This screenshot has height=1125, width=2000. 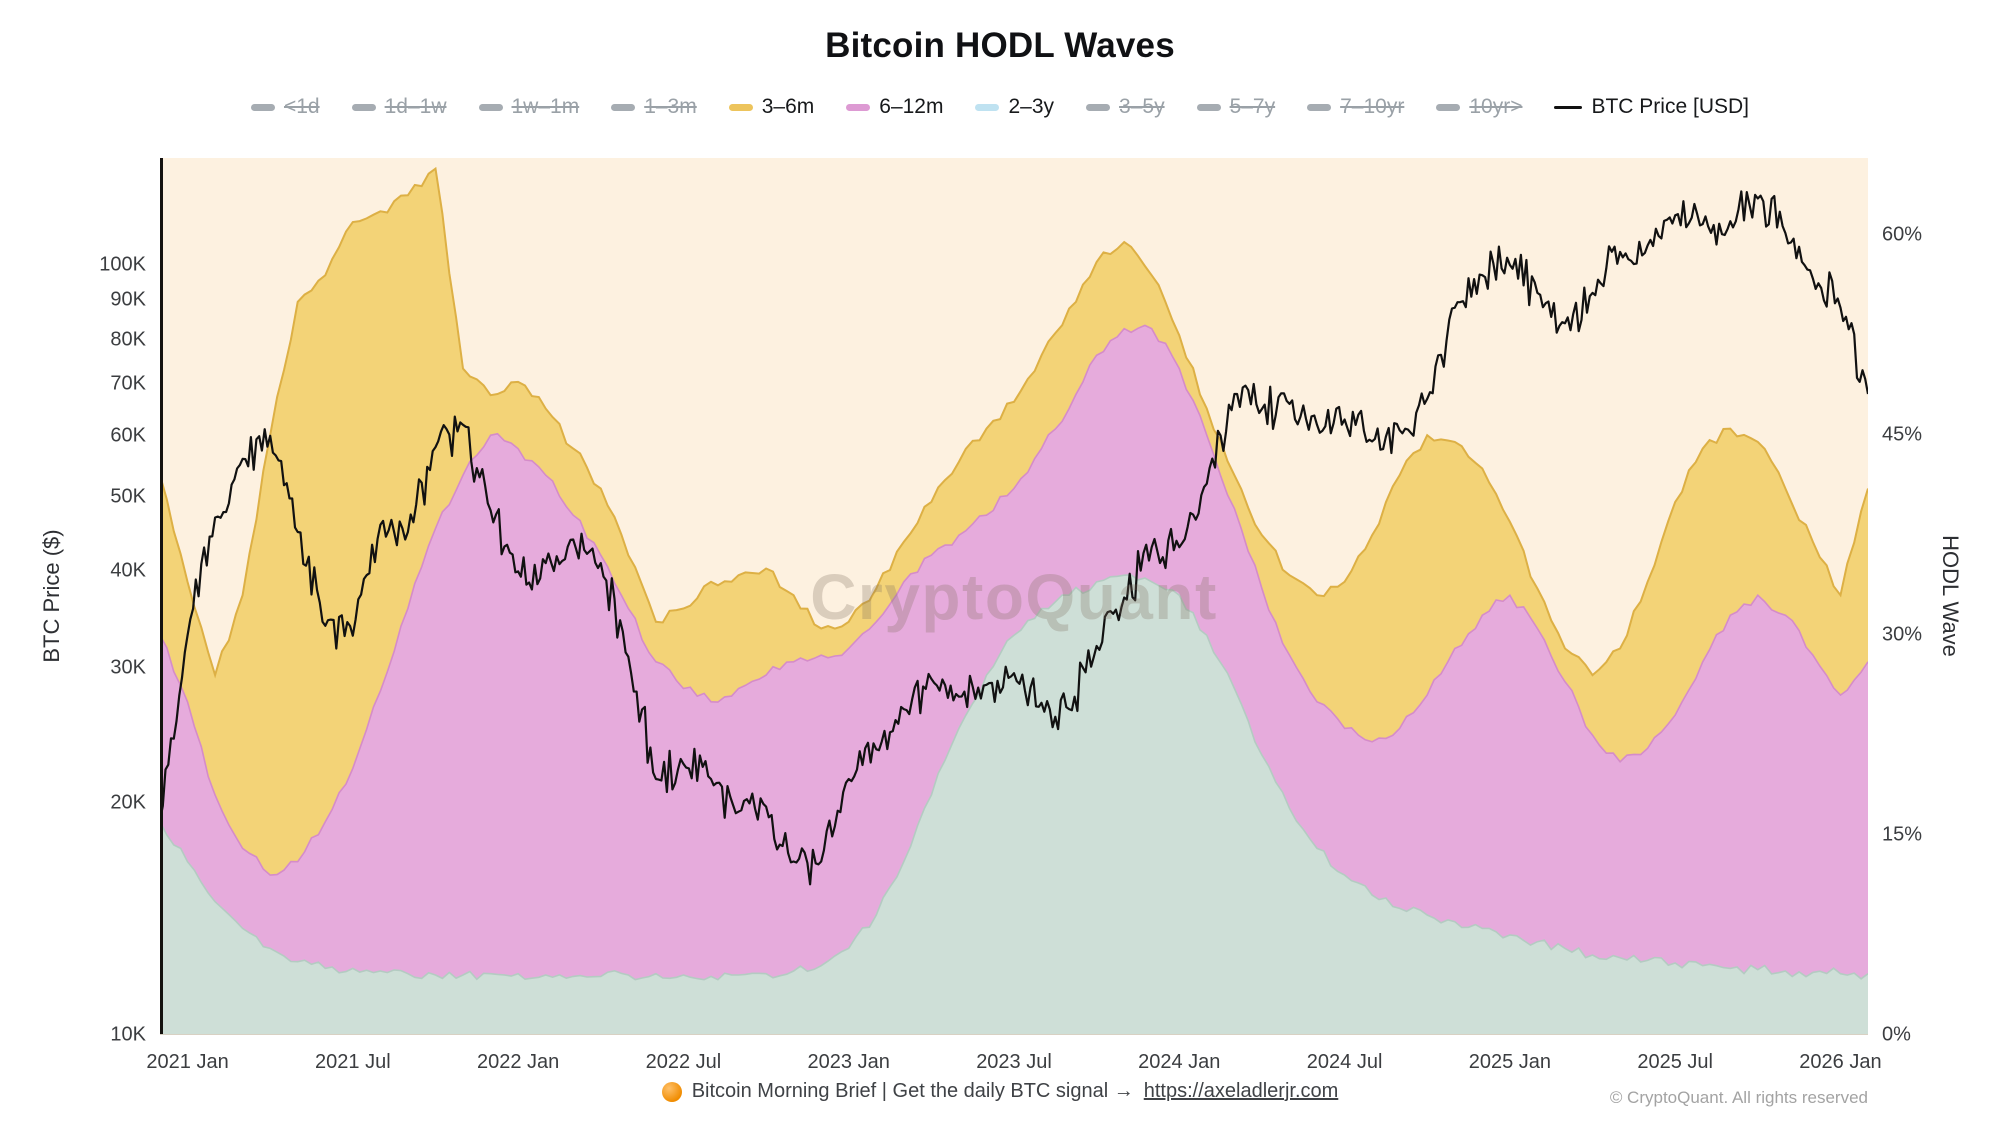 What do you see at coordinates (1142, 106) in the screenshot?
I see `legend-label: 3–5y` at bounding box center [1142, 106].